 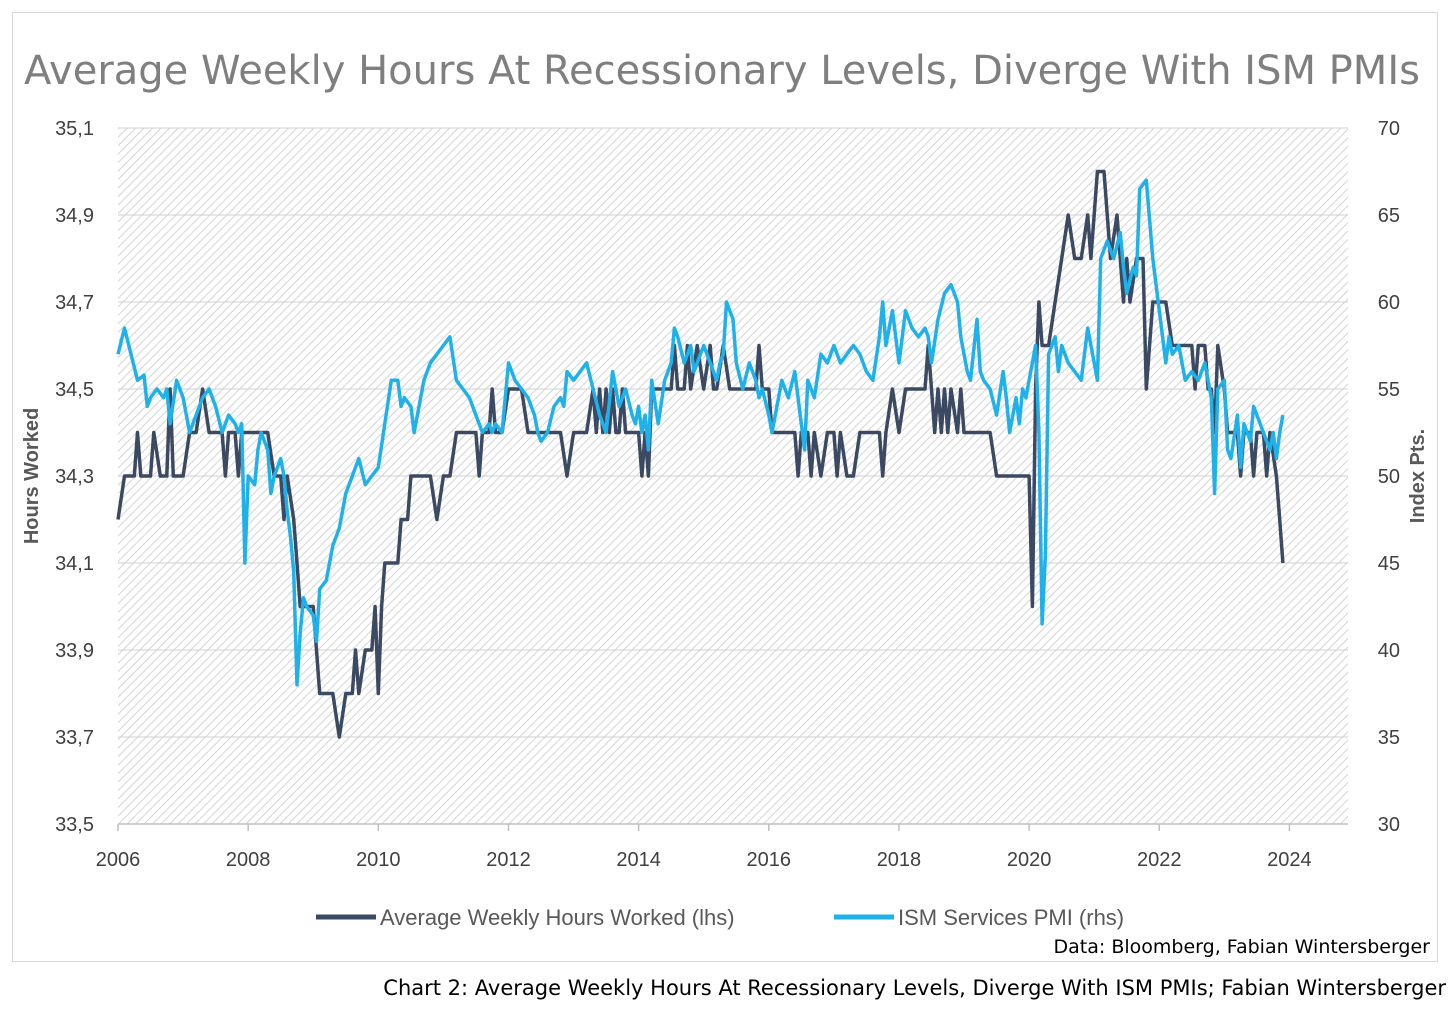 I want to click on y-axis-right-ticks: 30 35 40 45 50 55 60 65 70, so click(x=1389, y=477).